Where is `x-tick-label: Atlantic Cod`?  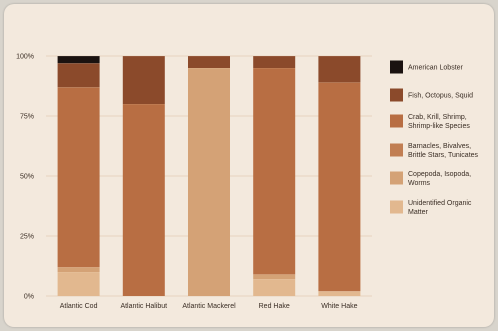 x-tick-label: Atlantic Cod is located at coordinates (79, 306).